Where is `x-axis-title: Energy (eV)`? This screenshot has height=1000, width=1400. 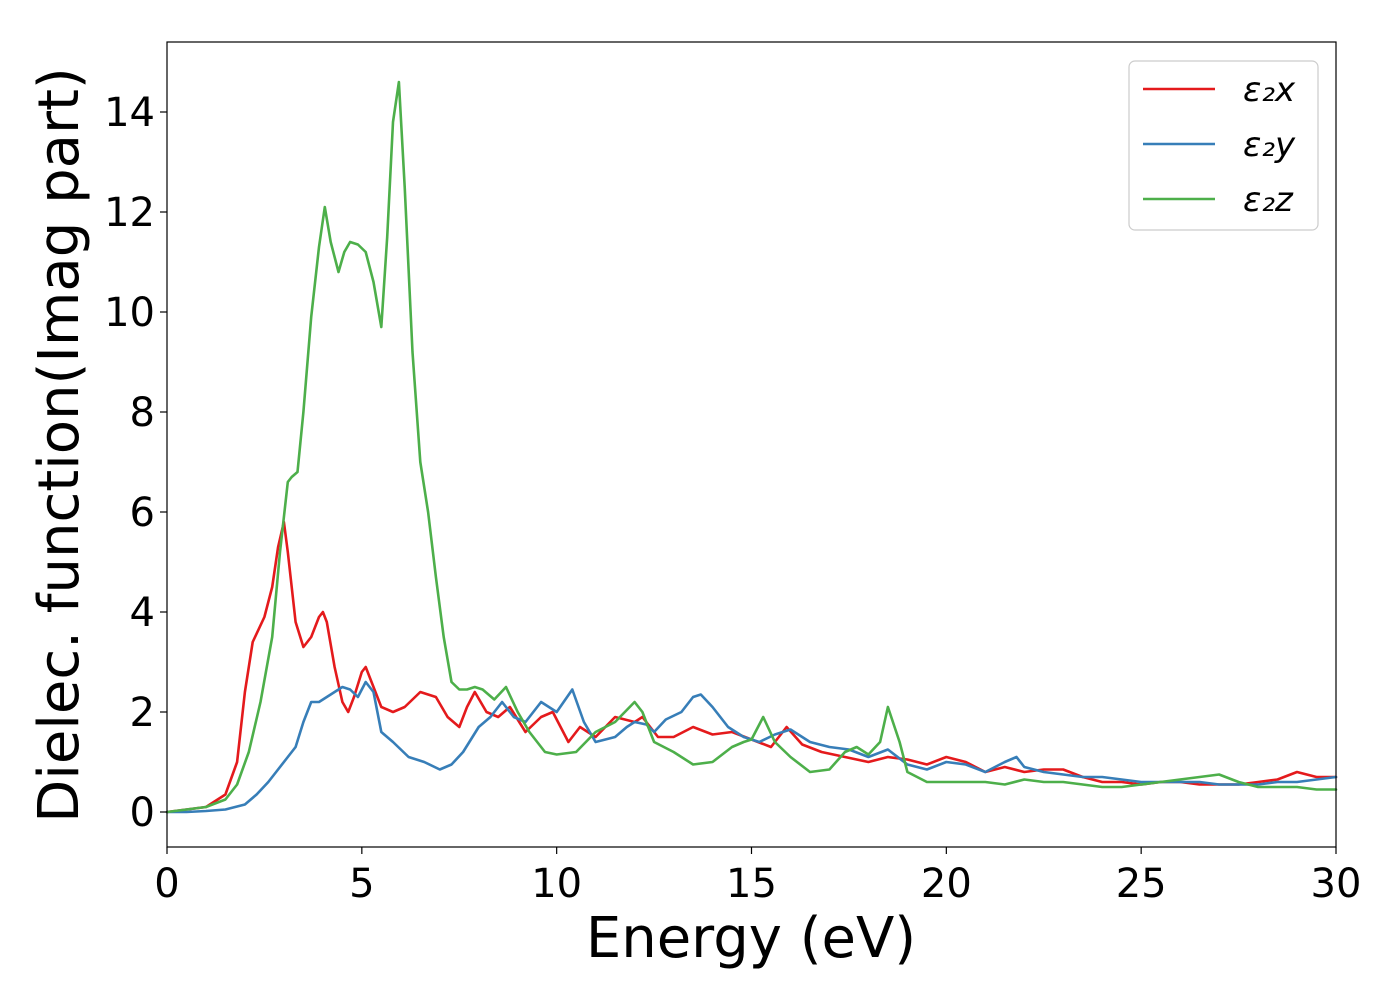 x-axis-title: Energy (eV) is located at coordinates (751, 938).